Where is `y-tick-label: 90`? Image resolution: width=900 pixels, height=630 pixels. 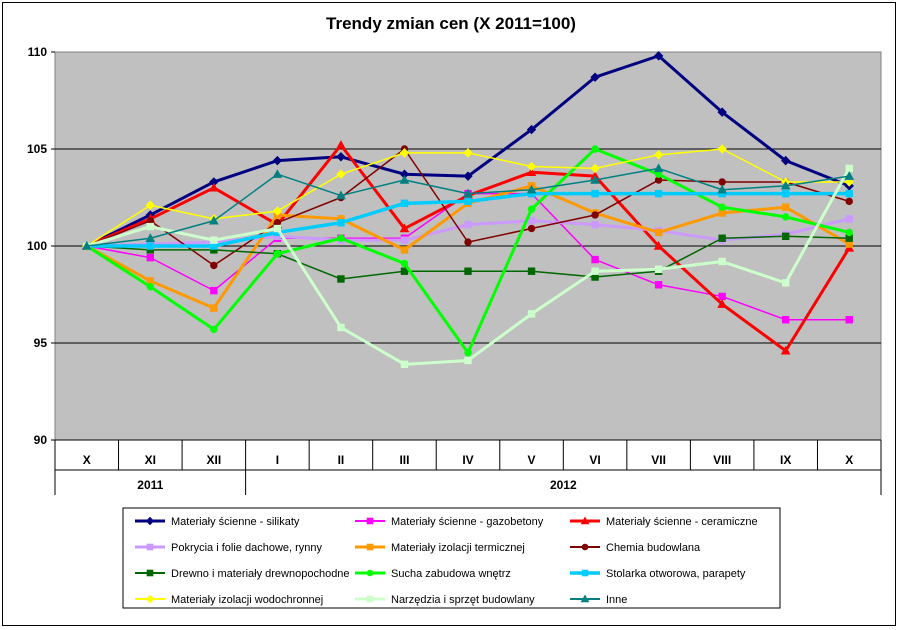 y-tick-label: 90 is located at coordinates (41, 440).